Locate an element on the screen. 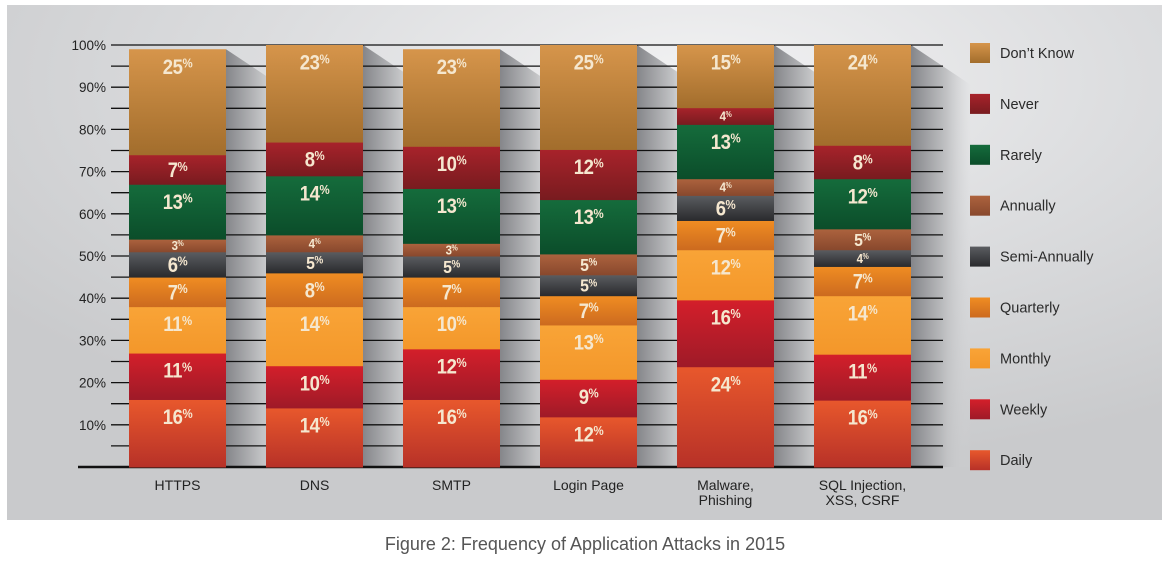  y-axis: 10% 20% 30% 40% 50% 60% 70% 80% 90% 100% is located at coordinates (88, 235).